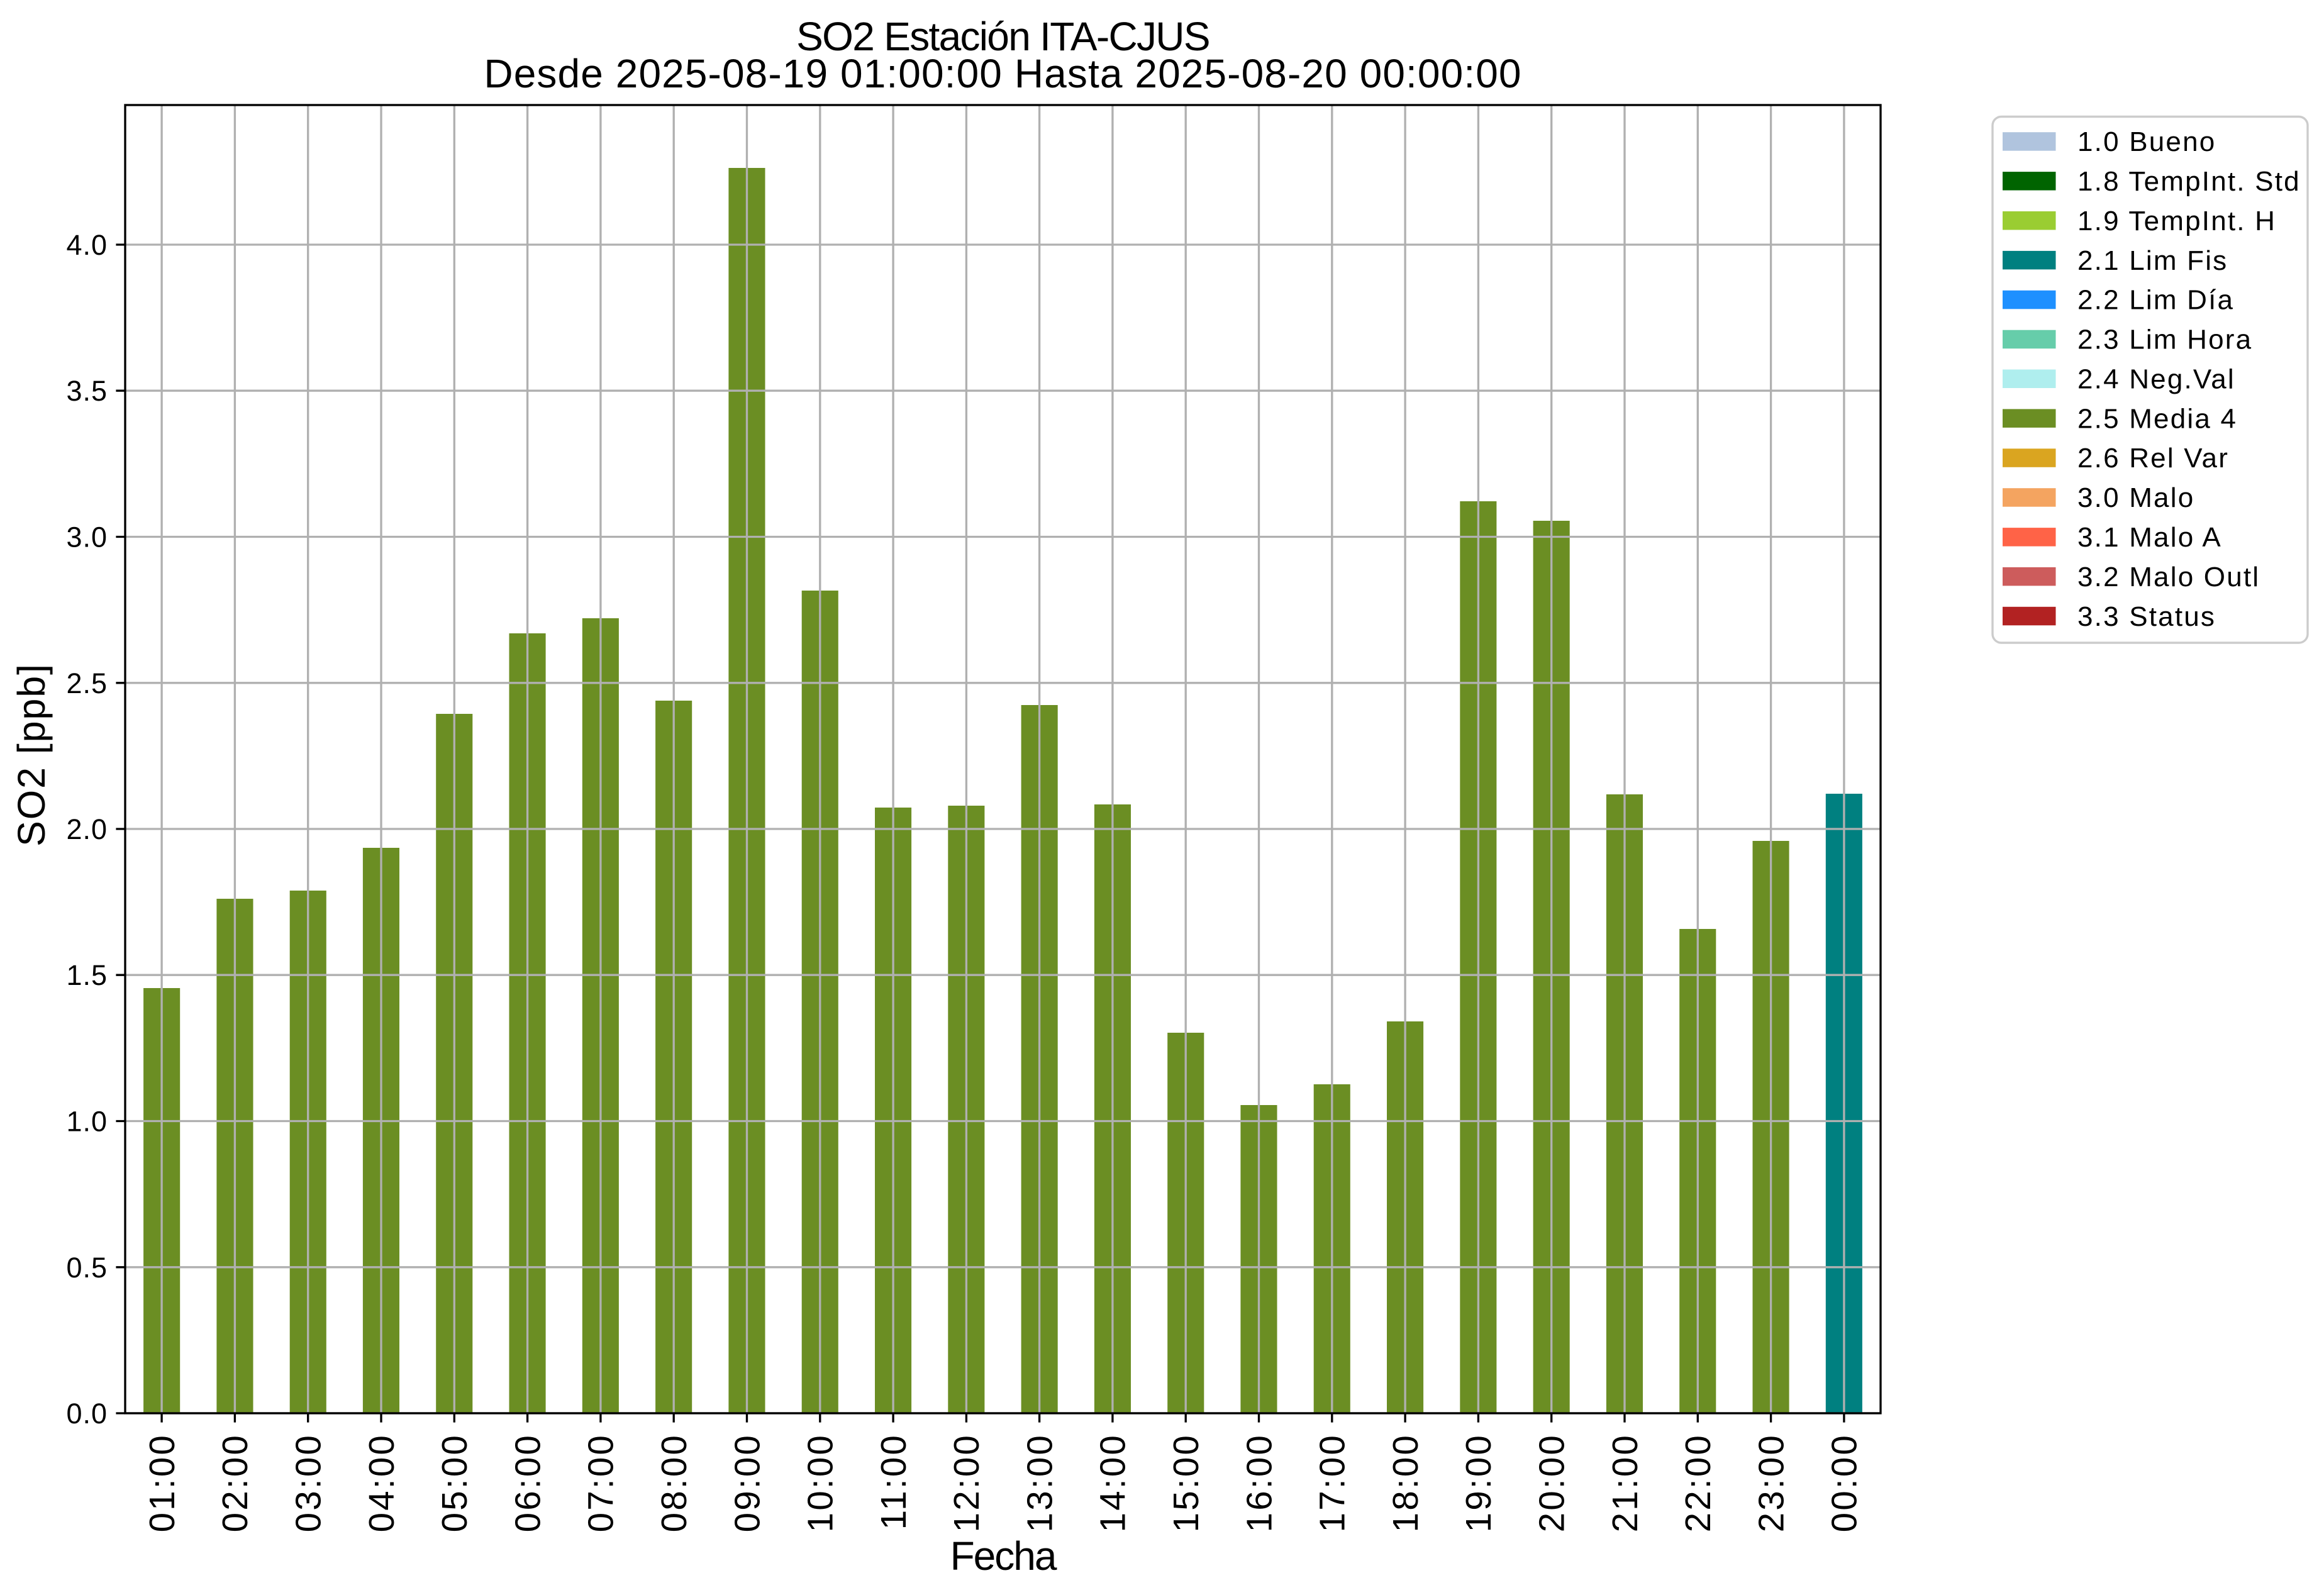  What do you see at coordinates (2164, 340) in the screenshot?
I see `svg-text: 2.3 Lim Hora` at bounding box center [2164, 340].